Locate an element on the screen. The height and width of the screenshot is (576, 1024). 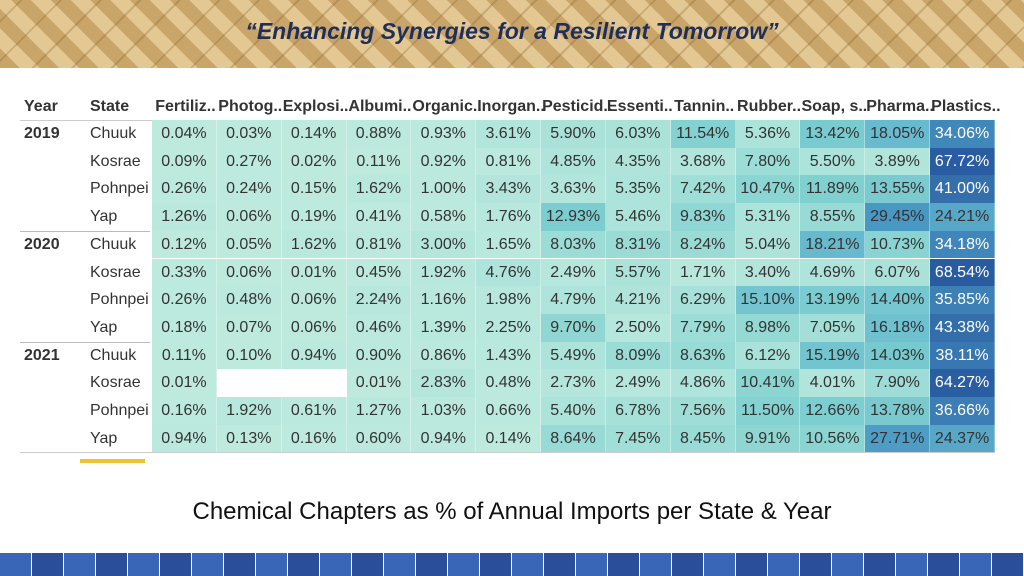
table-cell: 1.65% is located at coordinates (509, 244).